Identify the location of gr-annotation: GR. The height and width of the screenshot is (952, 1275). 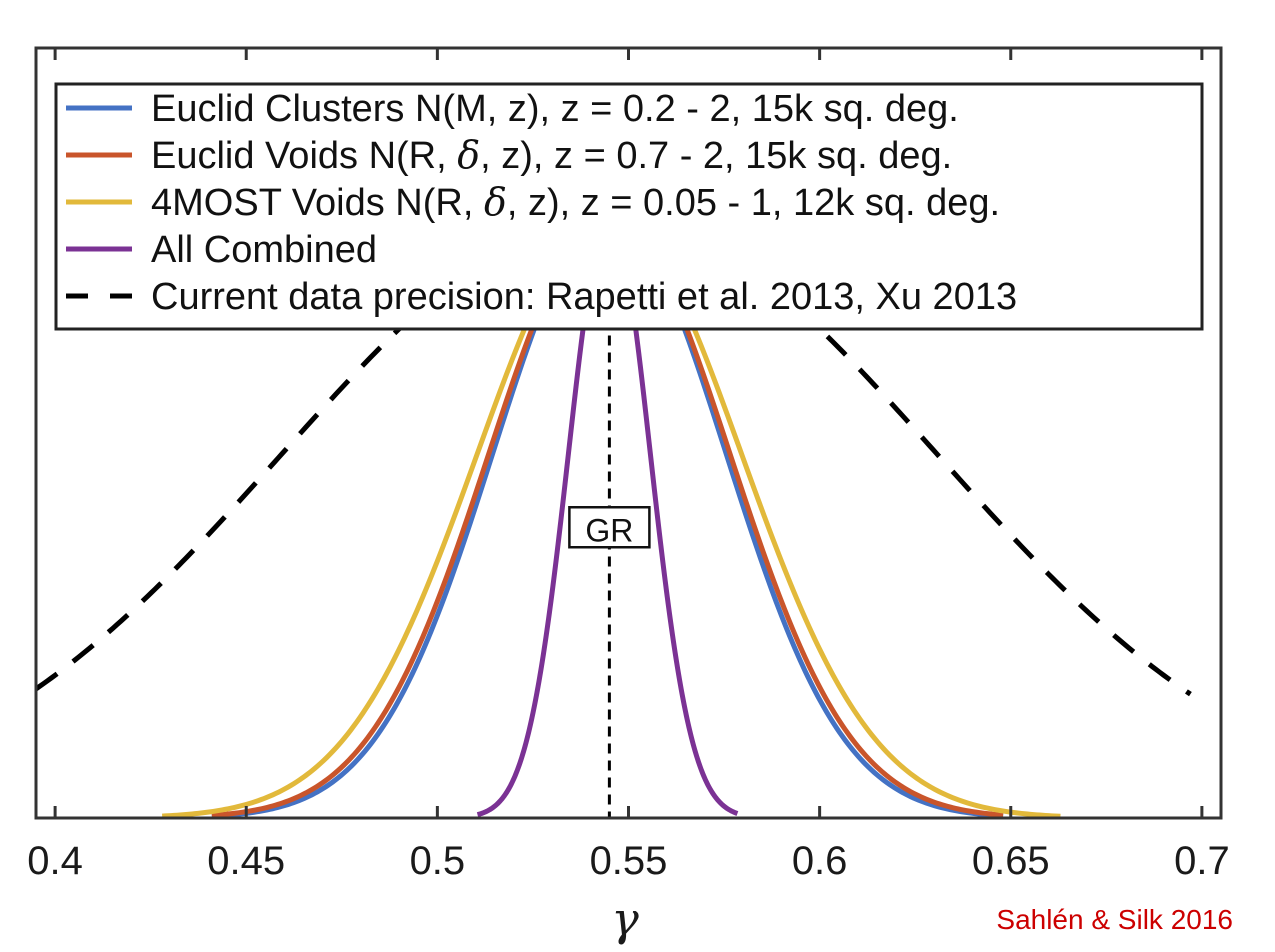
(609, 527).